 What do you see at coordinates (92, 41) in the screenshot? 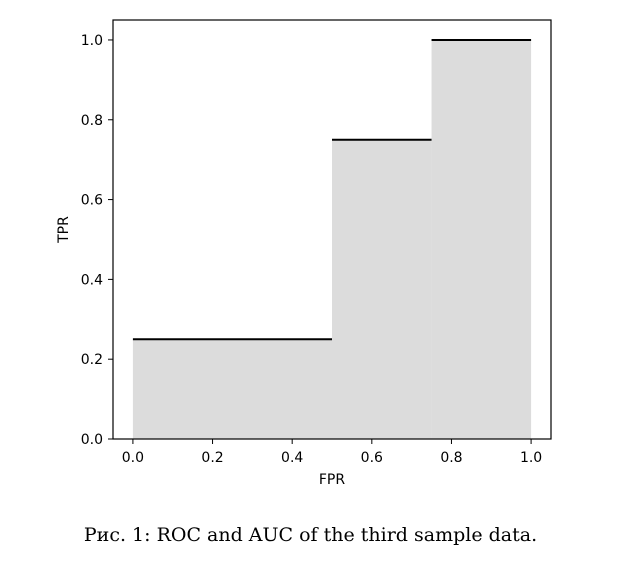
I see `y-tick-label-5: 1.0` at bounding box center [92, 41].